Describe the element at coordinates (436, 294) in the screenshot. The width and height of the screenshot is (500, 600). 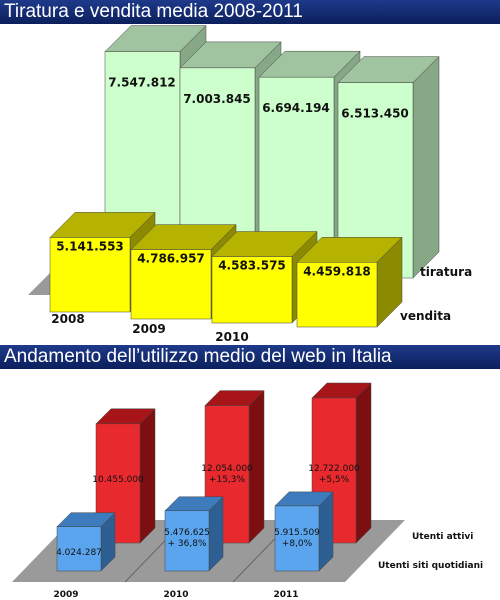
I see `chart1-series-labels: tiratura vendita` at that location.